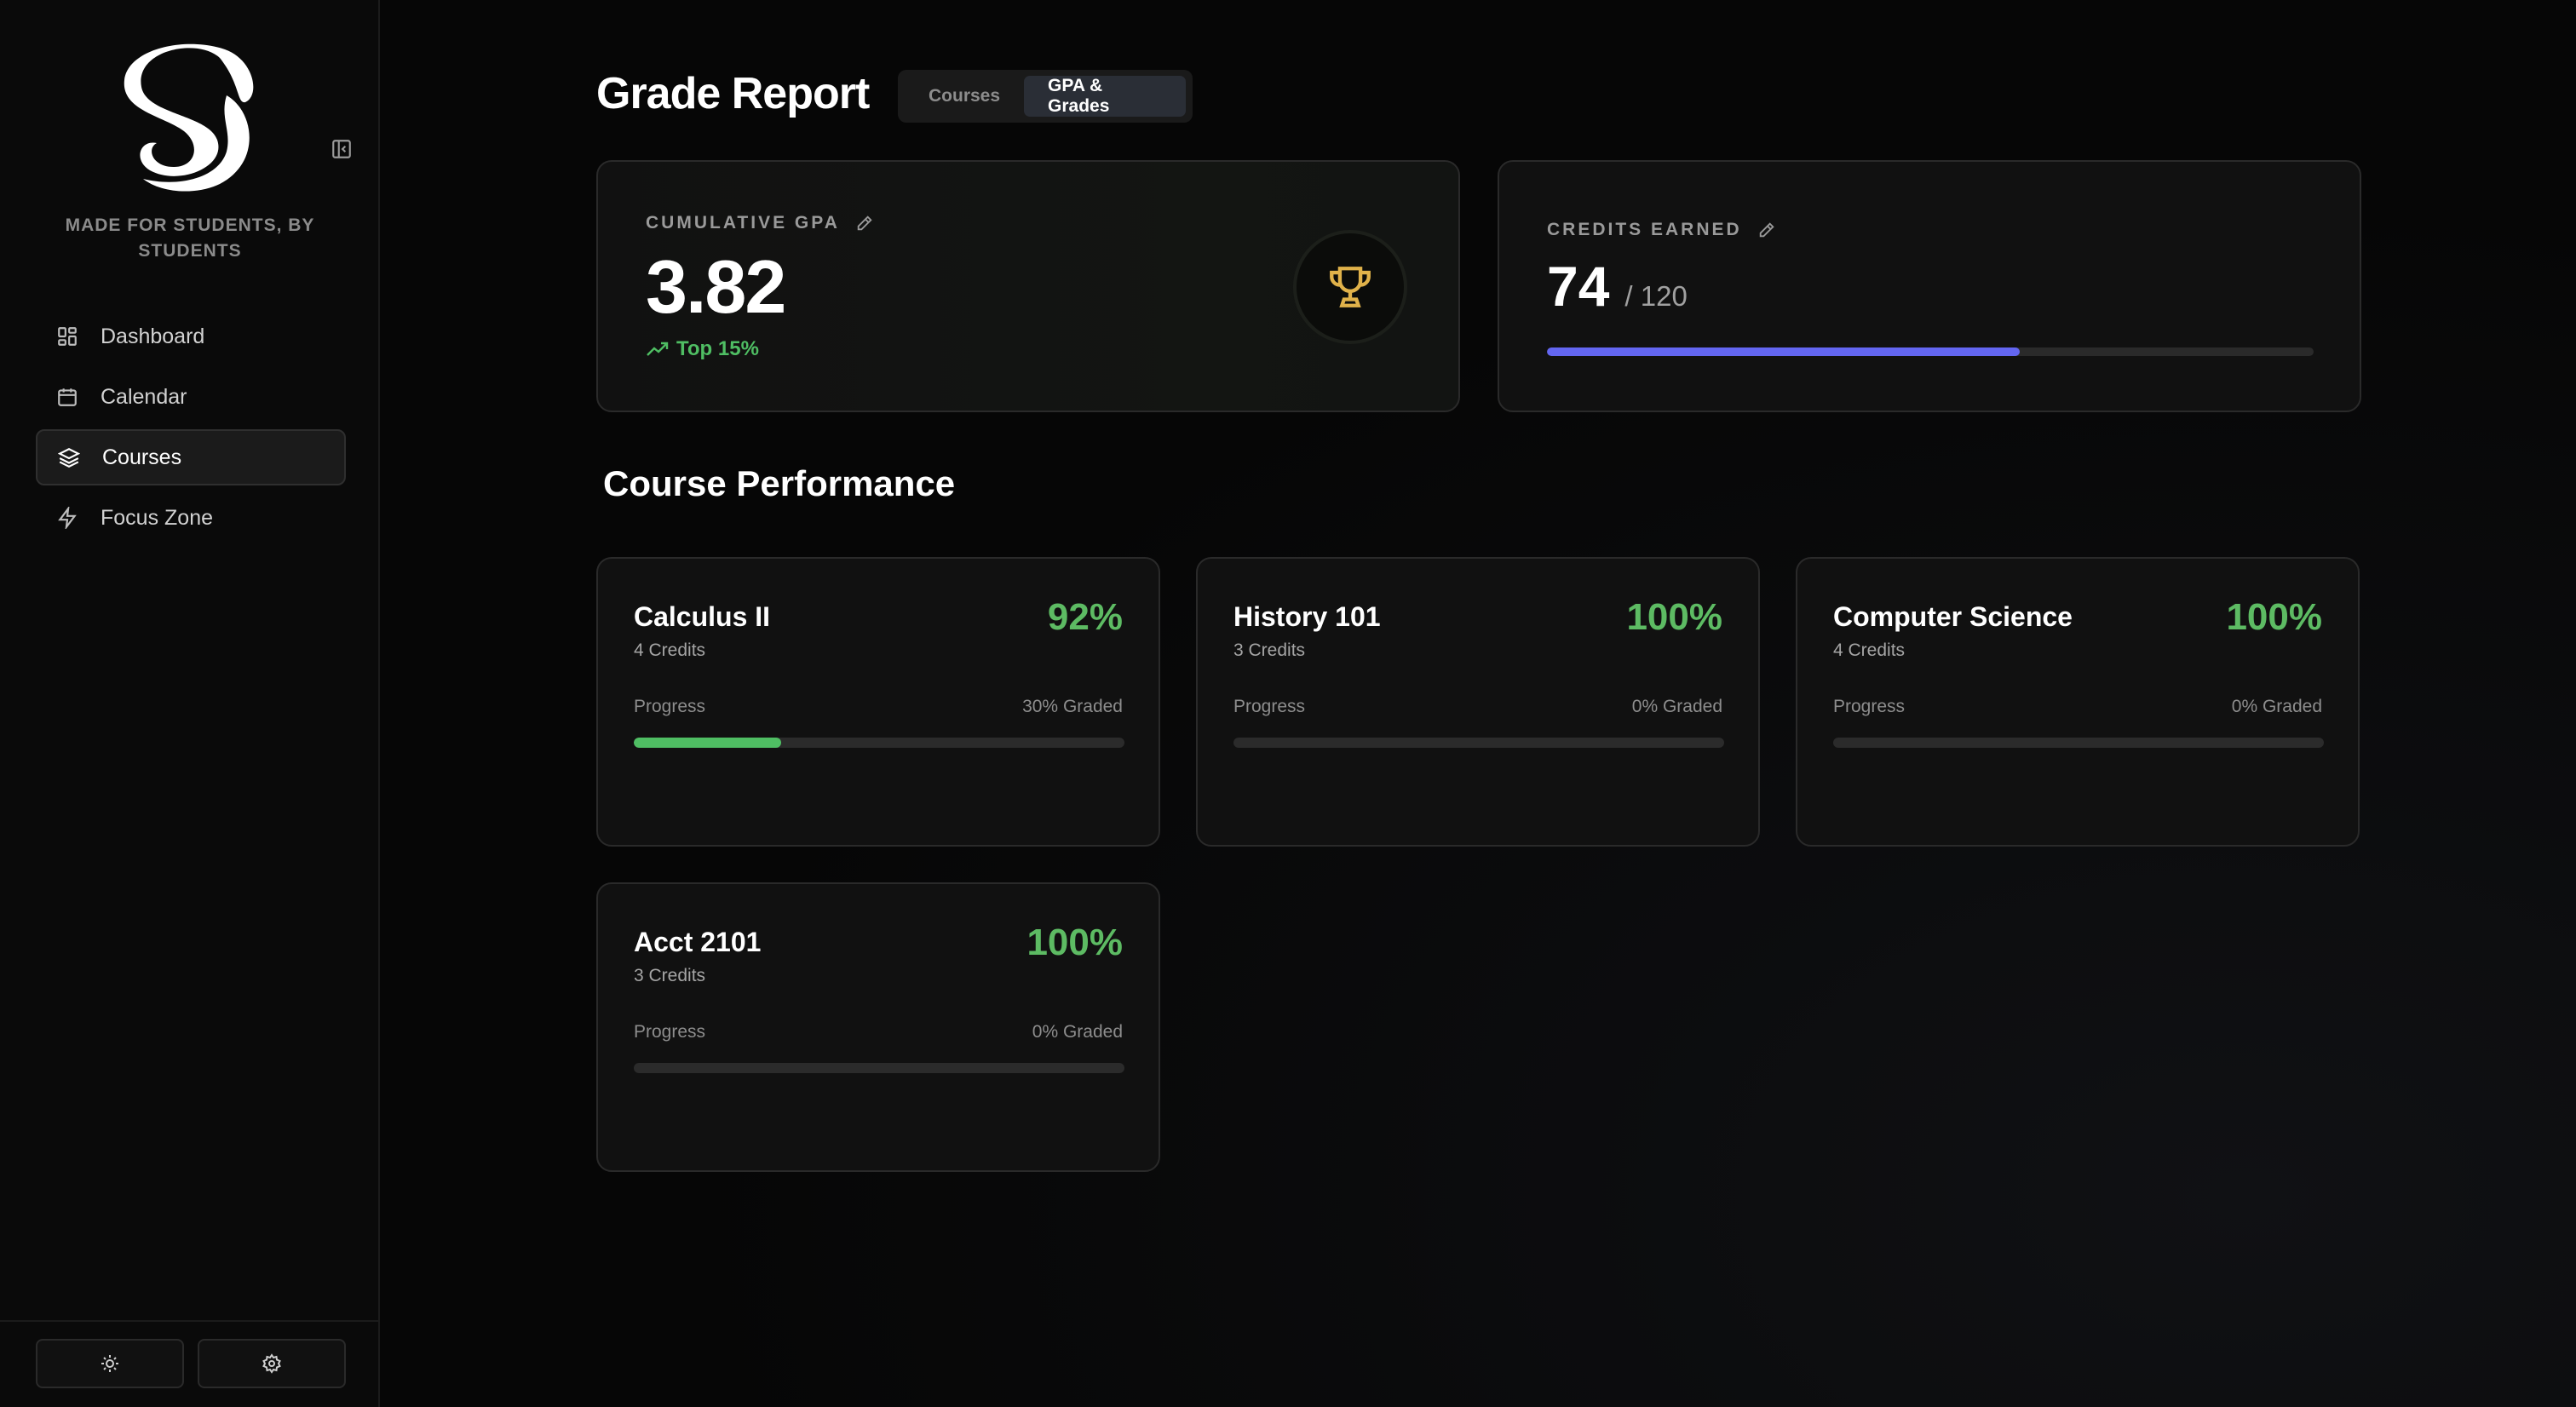 Image resolution: width=2576 pixels, height=1407 pixels. I want to click on sidebar-item-calendar: Calendar, so click(191, 397).